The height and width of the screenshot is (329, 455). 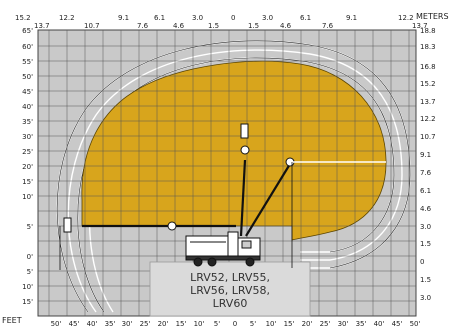 I want to click on left-tick: 30', so click(x=27, y=137).